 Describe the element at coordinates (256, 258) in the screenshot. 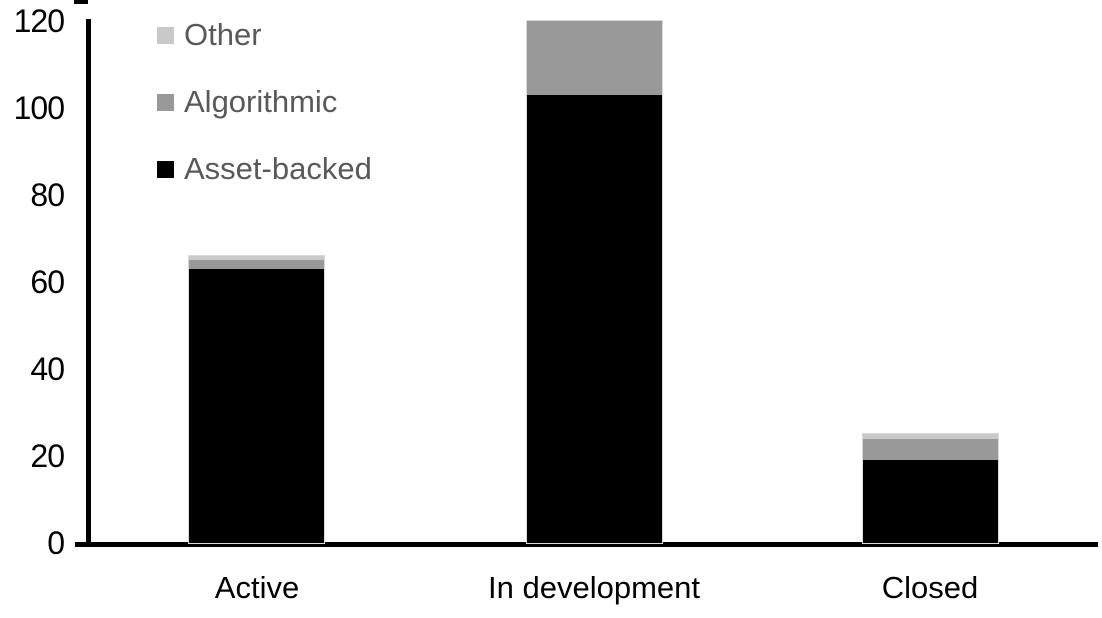

I see `bar-active-other-segment` at that location.